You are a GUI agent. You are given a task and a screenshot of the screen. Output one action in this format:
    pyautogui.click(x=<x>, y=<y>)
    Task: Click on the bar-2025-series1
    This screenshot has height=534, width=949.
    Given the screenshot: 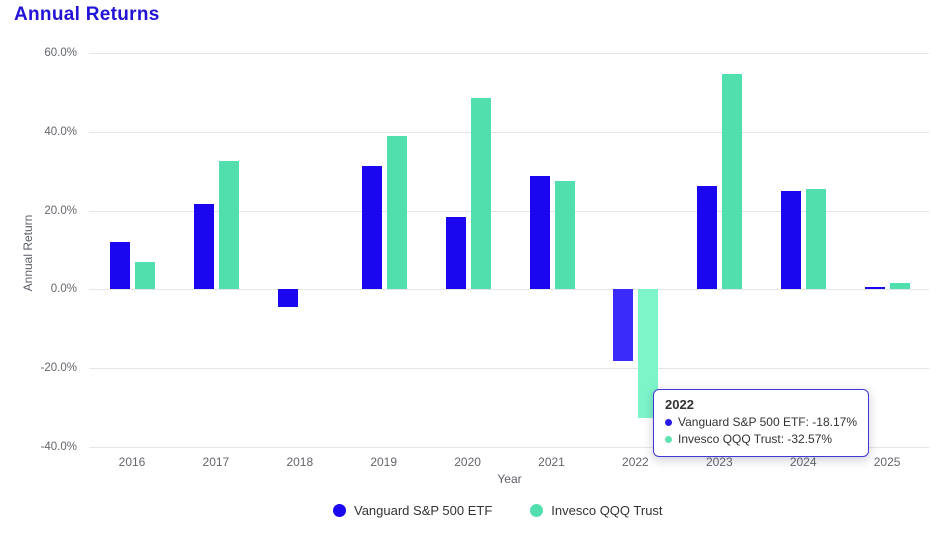 What is the action you would take?
    pyautogui.click(x=875, y=288)
    